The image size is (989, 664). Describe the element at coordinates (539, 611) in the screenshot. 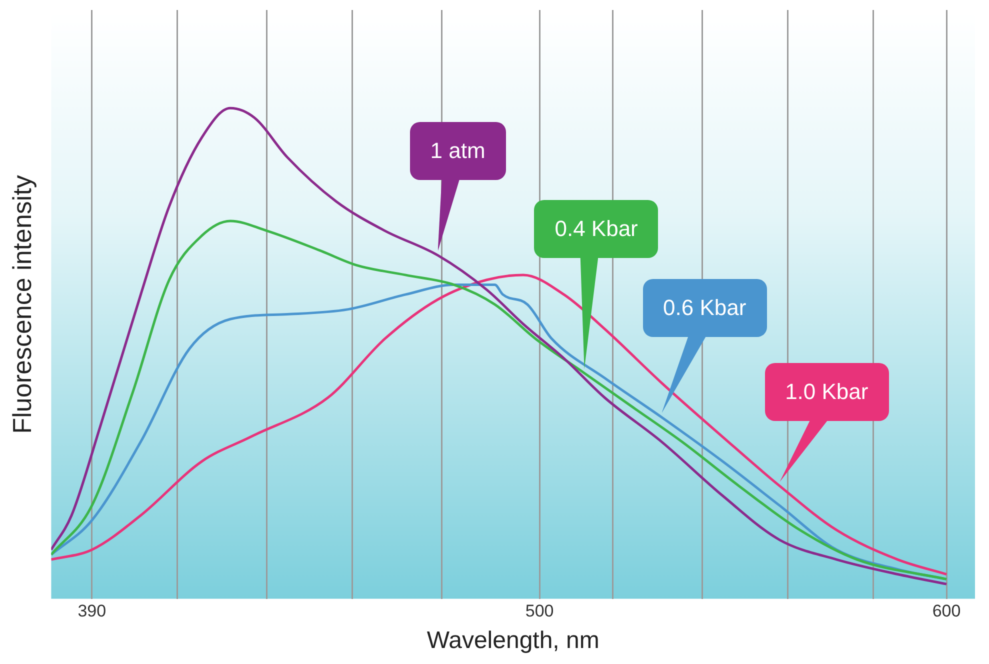

I see `x-tick-label: 500` at that location.